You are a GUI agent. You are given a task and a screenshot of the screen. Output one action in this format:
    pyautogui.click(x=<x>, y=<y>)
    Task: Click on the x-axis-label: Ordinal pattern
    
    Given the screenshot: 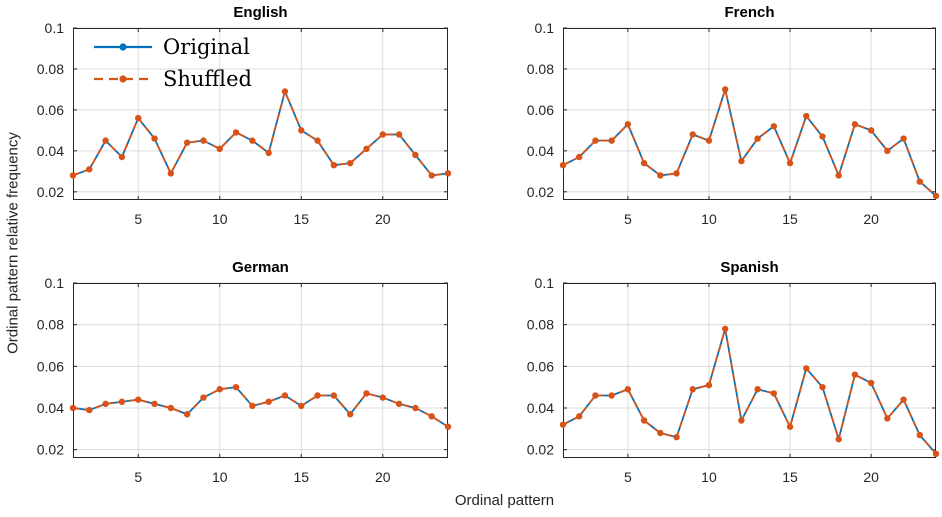 What is the action you would take?
    pyautogui.click(x=504, y=500)
    